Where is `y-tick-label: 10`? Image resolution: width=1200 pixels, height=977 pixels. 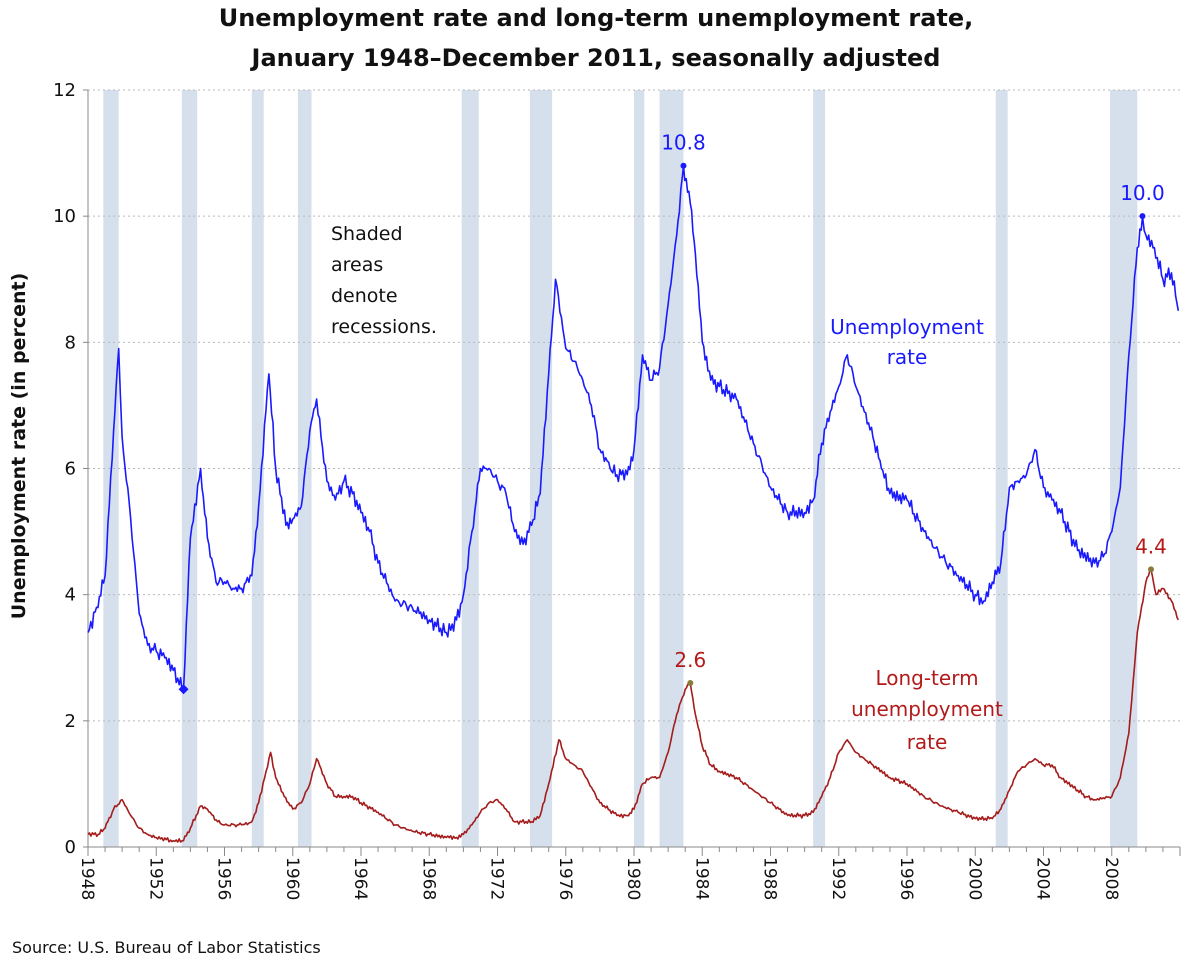 y-tick-label: 10 is located at coordinates (64, 216).